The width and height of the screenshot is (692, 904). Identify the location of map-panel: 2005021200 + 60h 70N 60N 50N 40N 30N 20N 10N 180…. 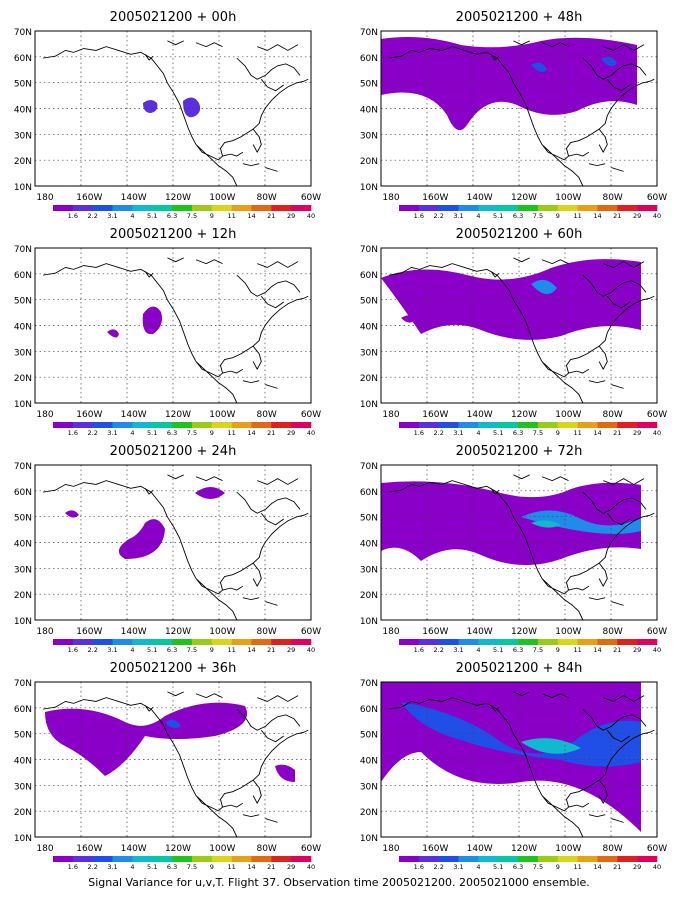
(513, 332).